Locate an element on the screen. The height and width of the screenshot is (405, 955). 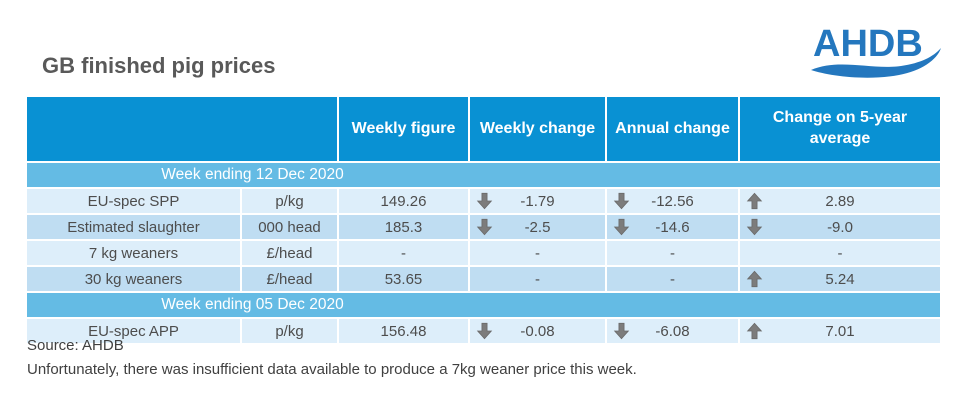
row-label: EU-spec APP is located at coordinates (133, 331).